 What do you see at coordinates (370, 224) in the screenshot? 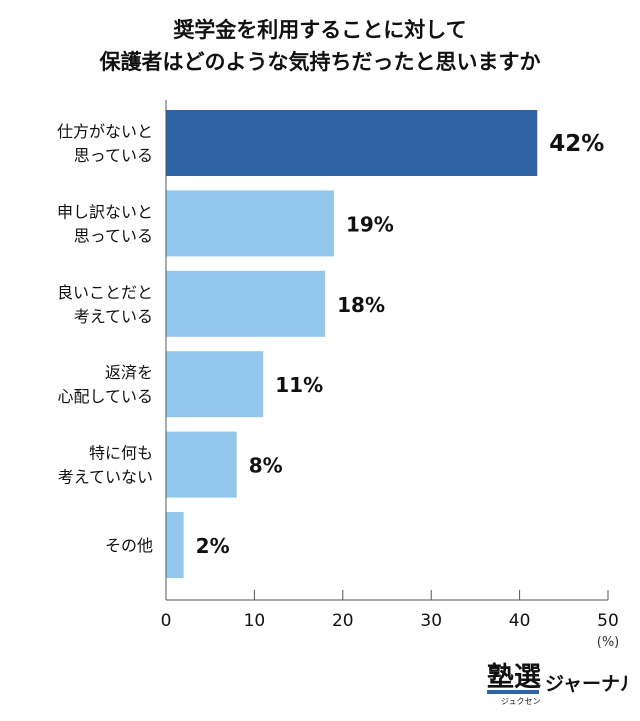
I see `data-label: 19%` at bounding box center [370, 224].